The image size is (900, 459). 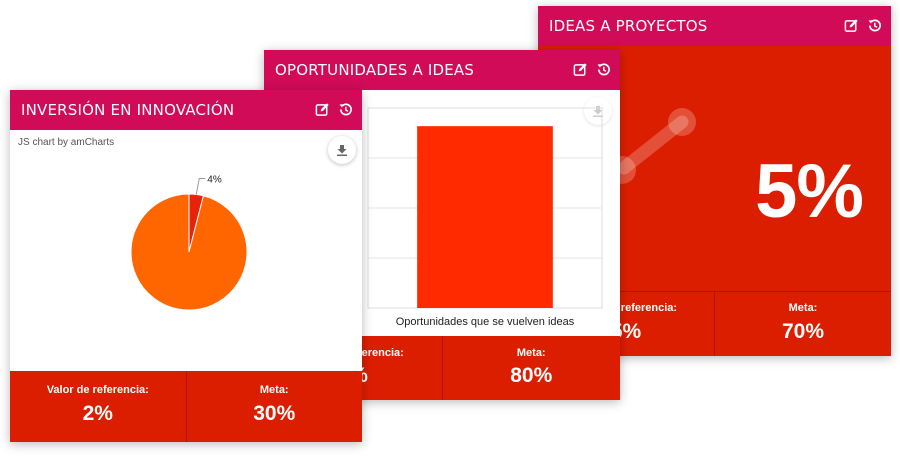 I want to click on reference-cell: Valor de referencia: 2%, so click(x=98, y=406).